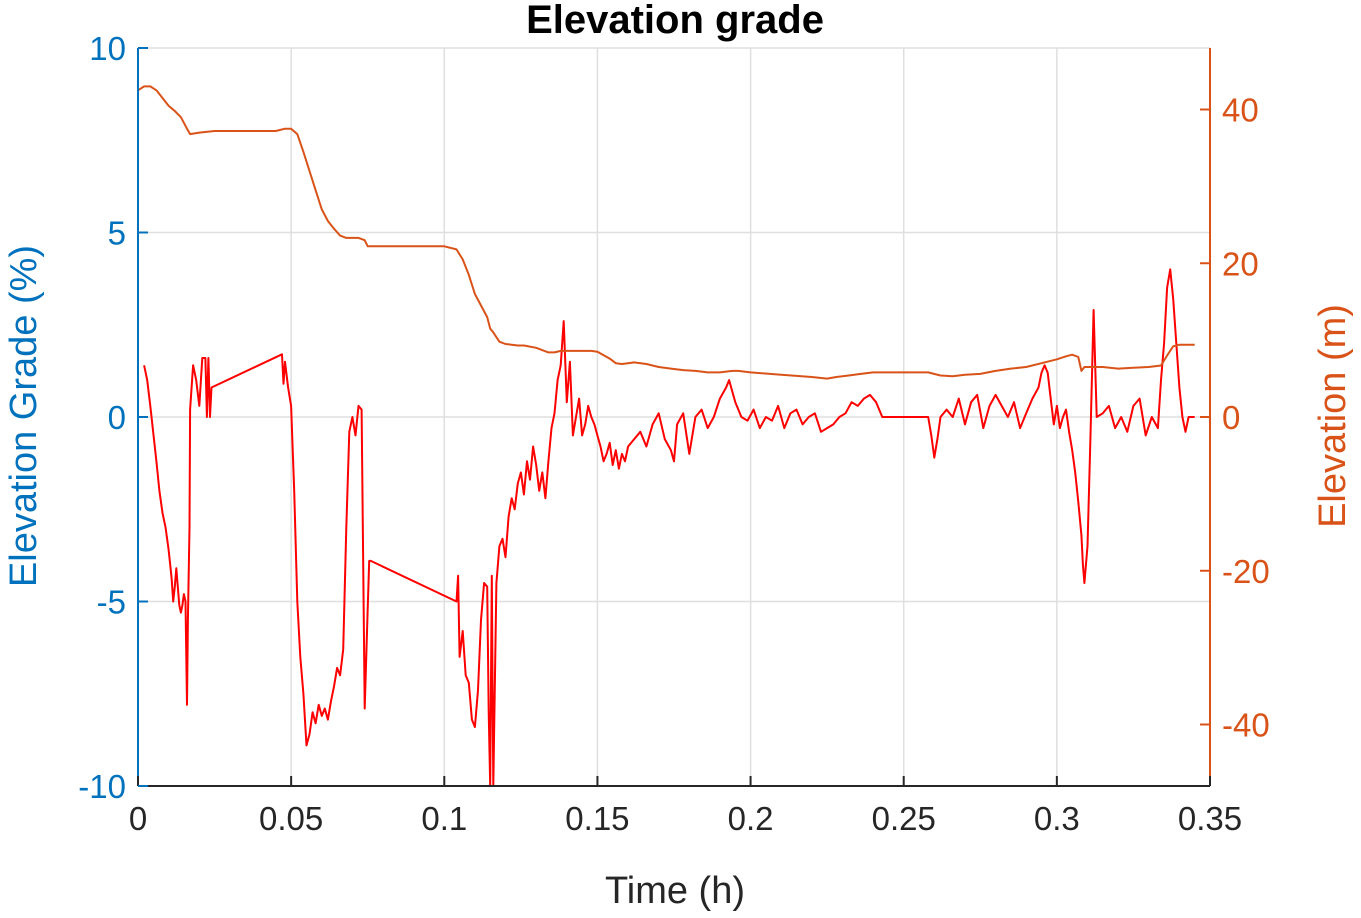  What do you see at coordinates (117, 233) in the screenshot?
I see `y-left-tick-label: 5` at bounding box center [117, 233].